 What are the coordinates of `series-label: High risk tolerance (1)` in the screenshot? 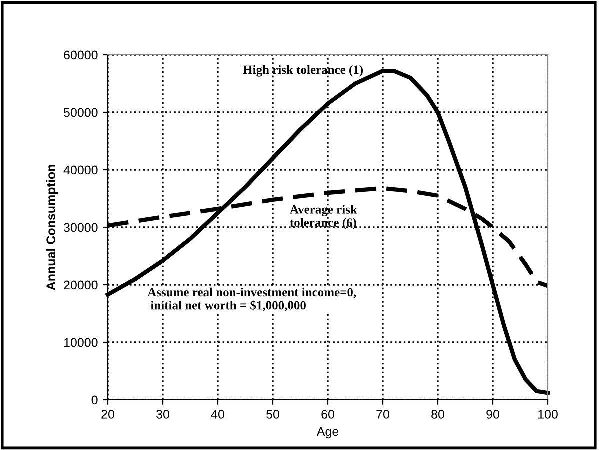 It's located at (303, 71).